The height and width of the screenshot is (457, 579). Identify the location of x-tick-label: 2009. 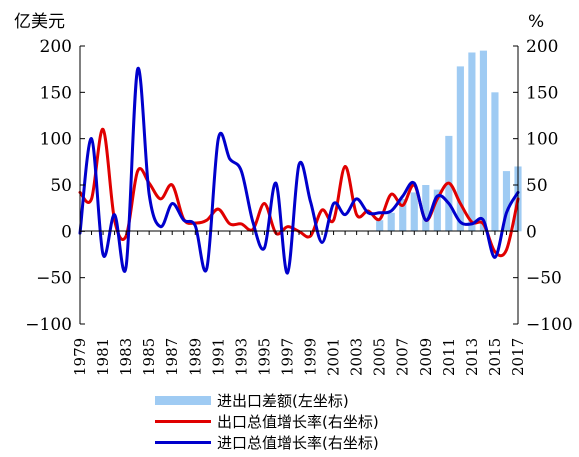
(426, 357).